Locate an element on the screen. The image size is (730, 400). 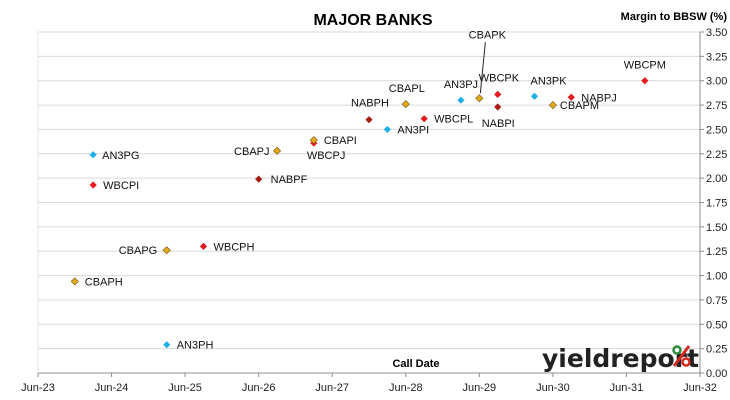
x-tick-label: Jun-29 is located at coordinates (480, 388).